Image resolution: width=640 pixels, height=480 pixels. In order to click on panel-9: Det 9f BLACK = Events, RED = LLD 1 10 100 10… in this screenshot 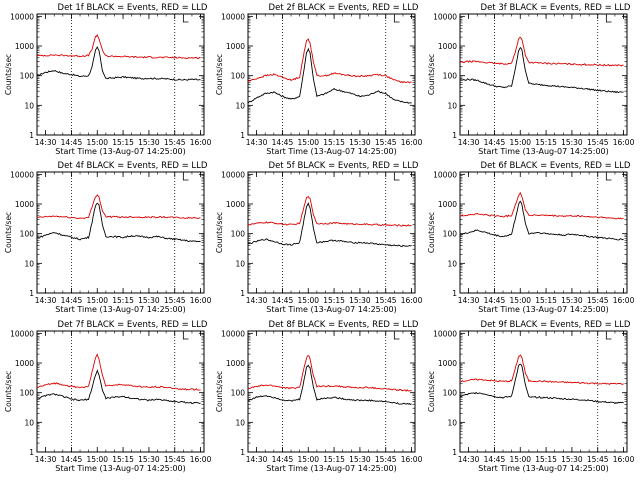, I will do `click(531, 396)`.